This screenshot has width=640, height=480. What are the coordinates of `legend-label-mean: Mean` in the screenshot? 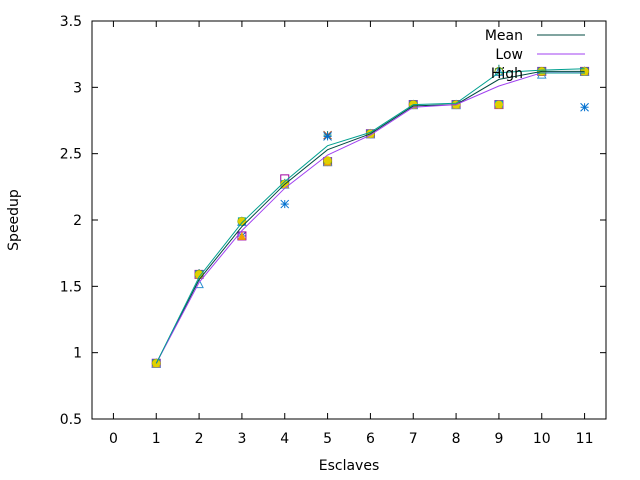 It's located at (504, 36).